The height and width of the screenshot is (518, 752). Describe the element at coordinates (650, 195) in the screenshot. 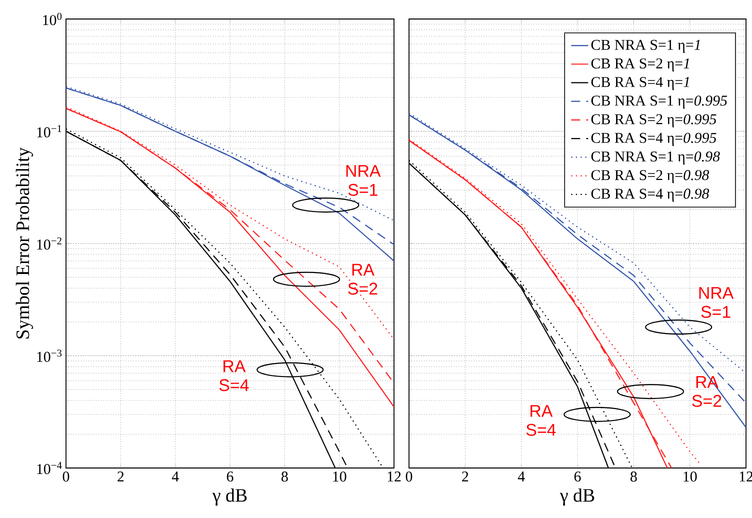

I see `legend-label: CB RA S=4 η=0.98` at that location.